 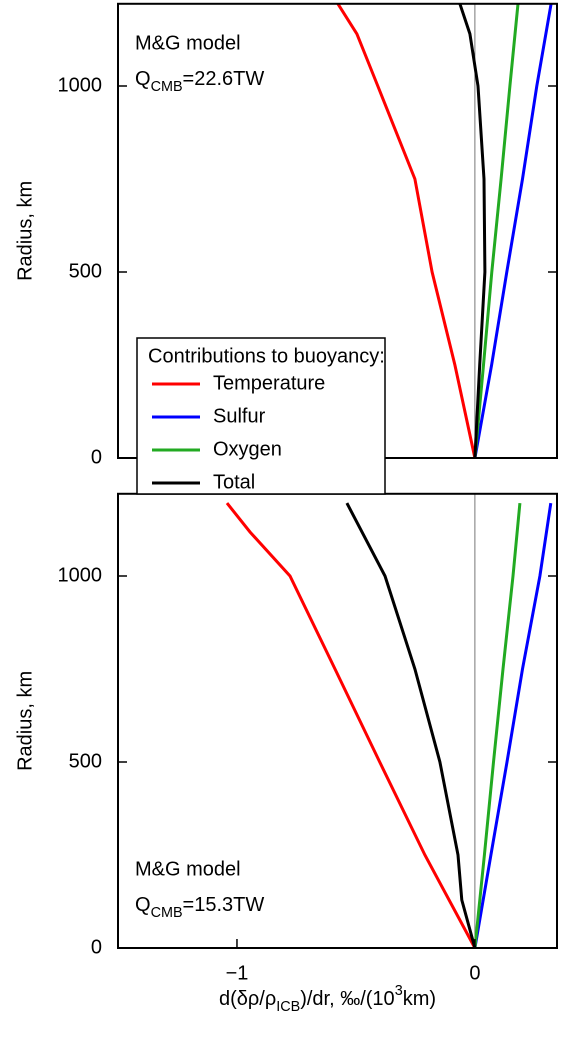 What do you see at coordinates (474, 973) in the screenshot?
I see `x-tick-label: 0` at bounding box center [474, 973].